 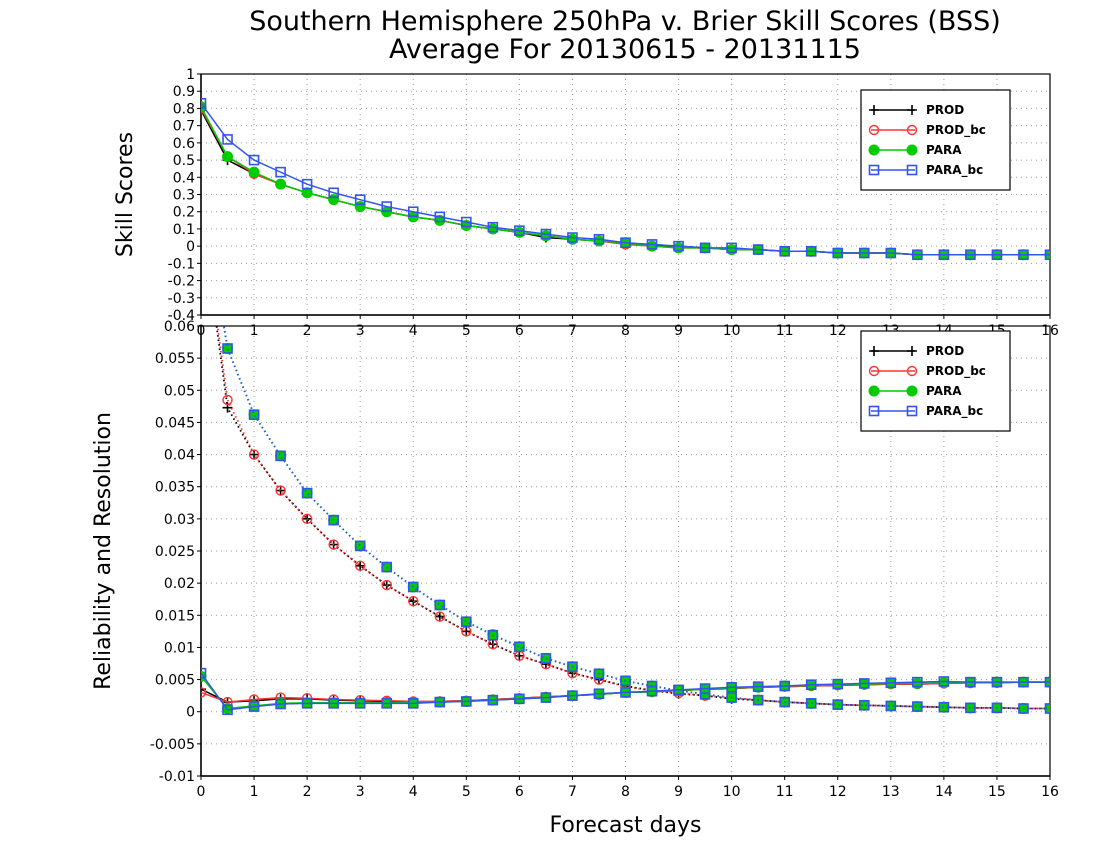 I want to click on x-tick-label: 5, so click(x=466, y=792).